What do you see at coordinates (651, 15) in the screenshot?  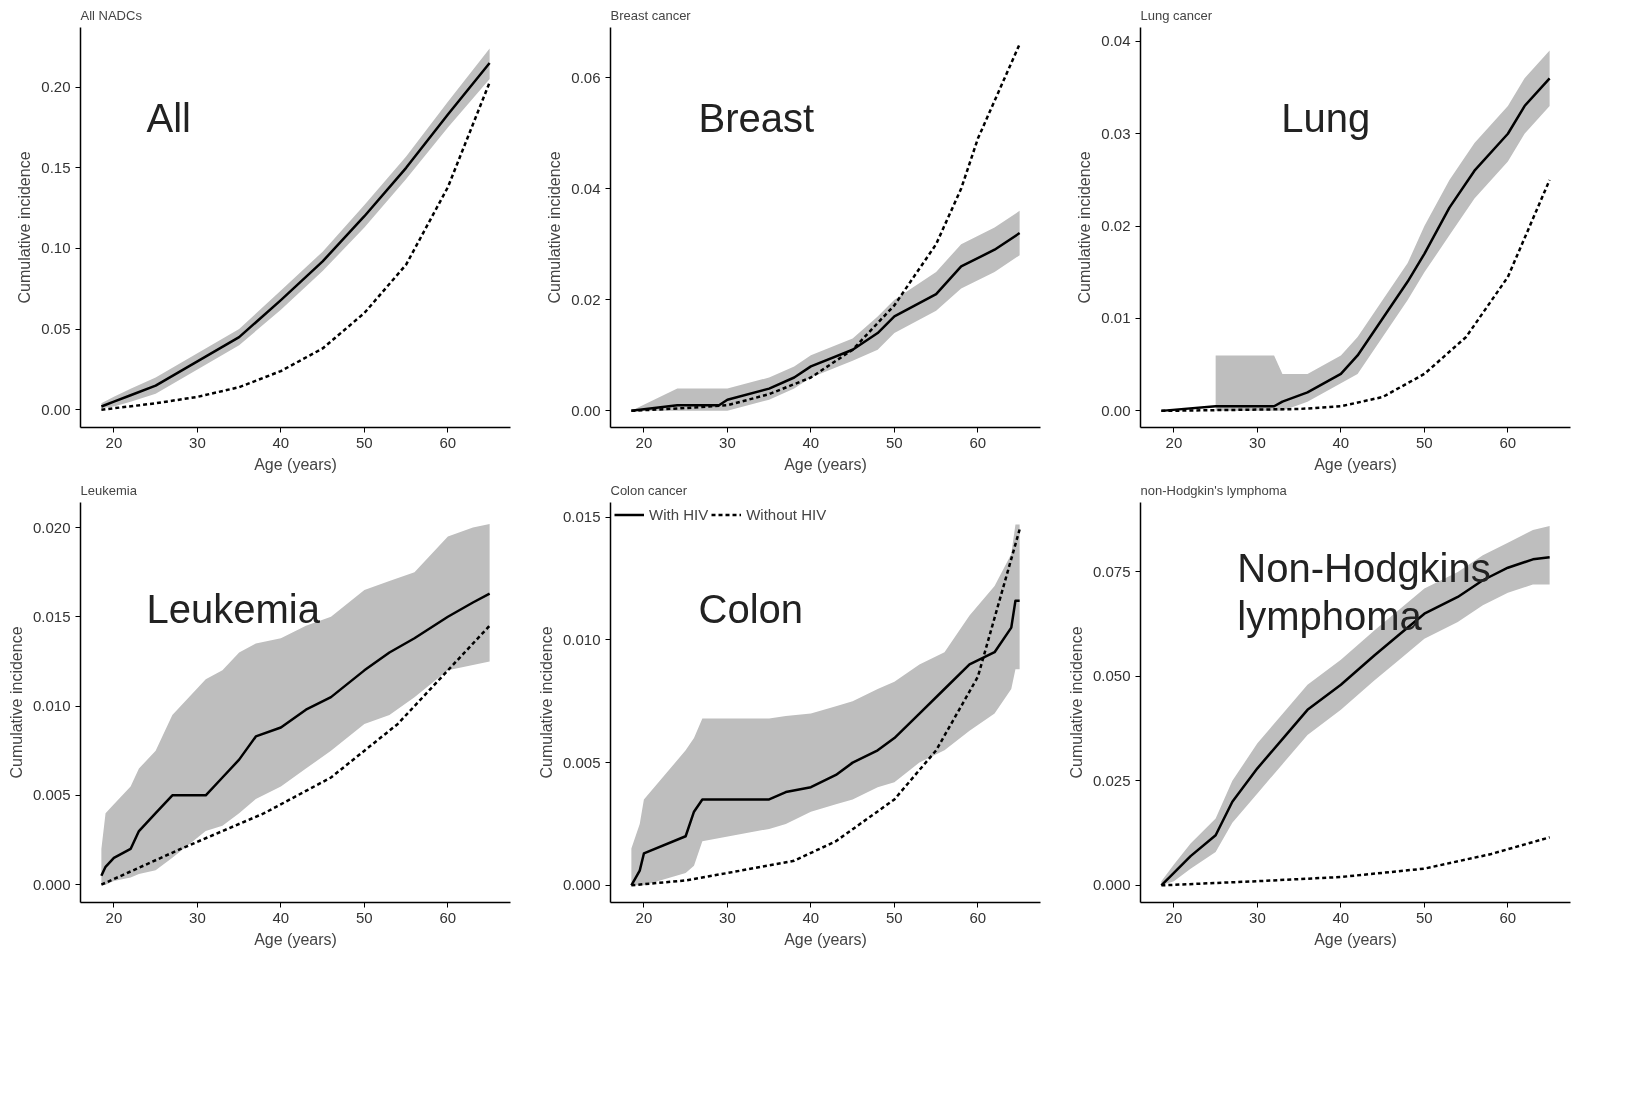 I see `chart-title: Breast cancer` at bounding box center [651, 15].